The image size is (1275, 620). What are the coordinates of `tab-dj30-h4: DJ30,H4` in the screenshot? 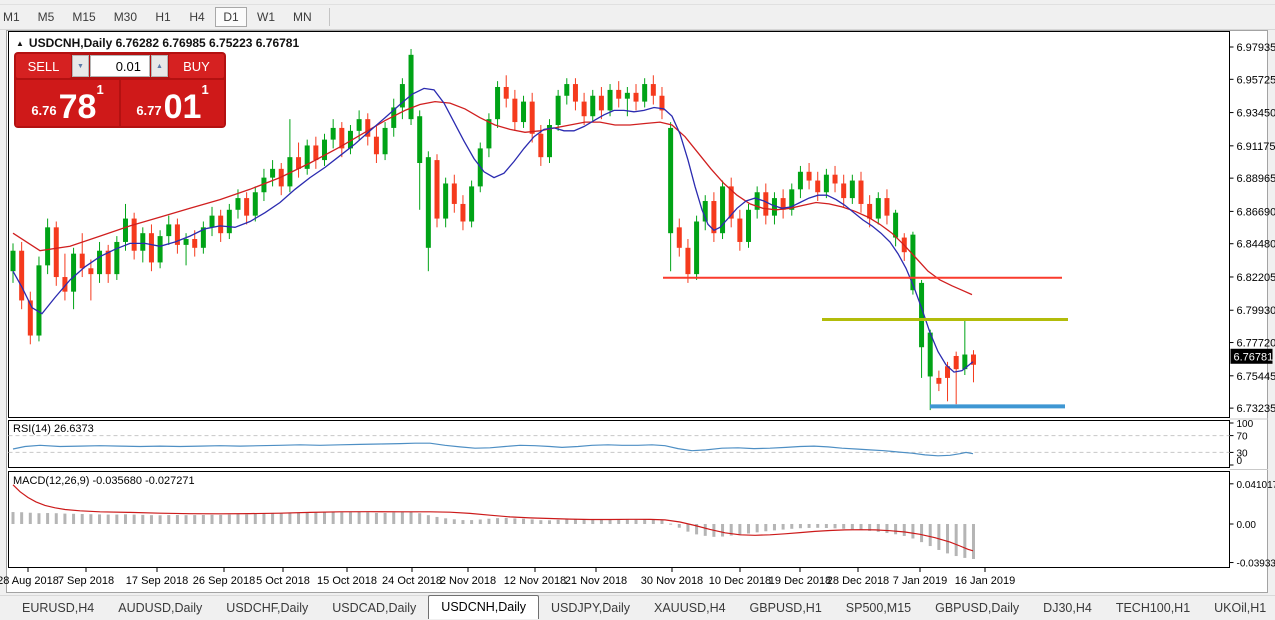 It's located at (1067, 608).